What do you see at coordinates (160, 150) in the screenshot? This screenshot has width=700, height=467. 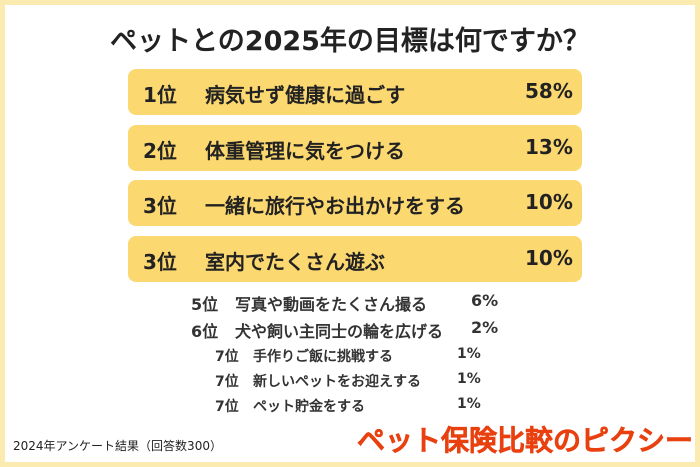 I see `rank: 2位` at bounding box center [160, 150].